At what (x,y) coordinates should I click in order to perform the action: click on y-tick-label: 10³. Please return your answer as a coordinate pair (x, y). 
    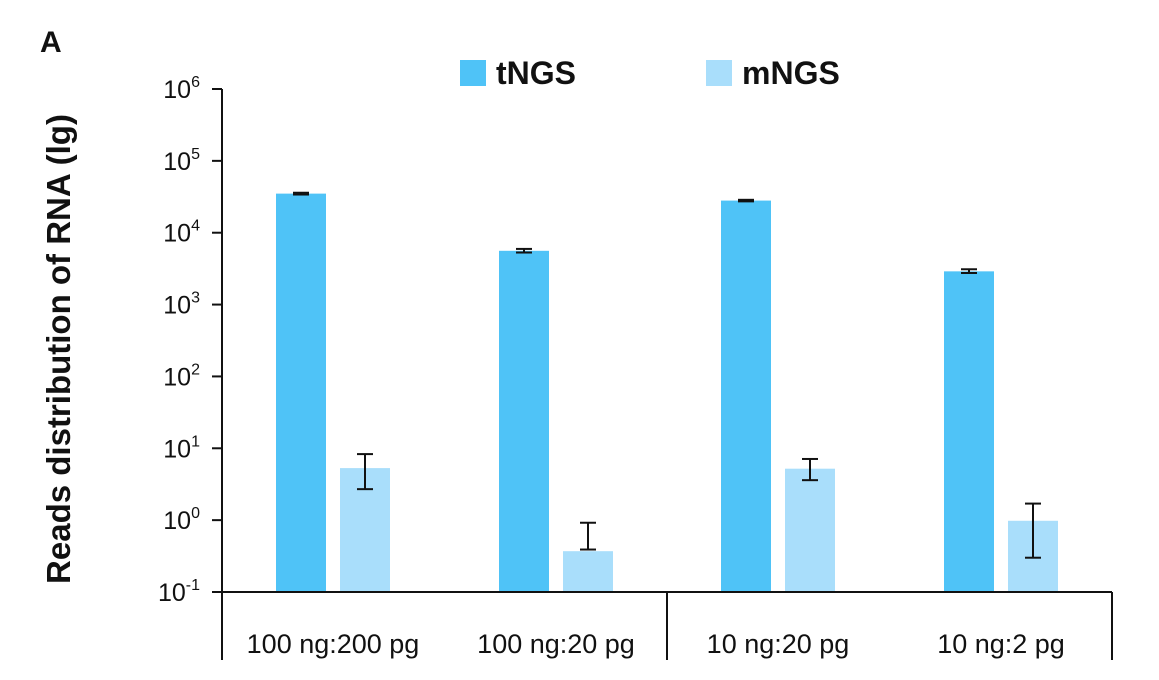
    Looking at the image, I should click on (181, 305).